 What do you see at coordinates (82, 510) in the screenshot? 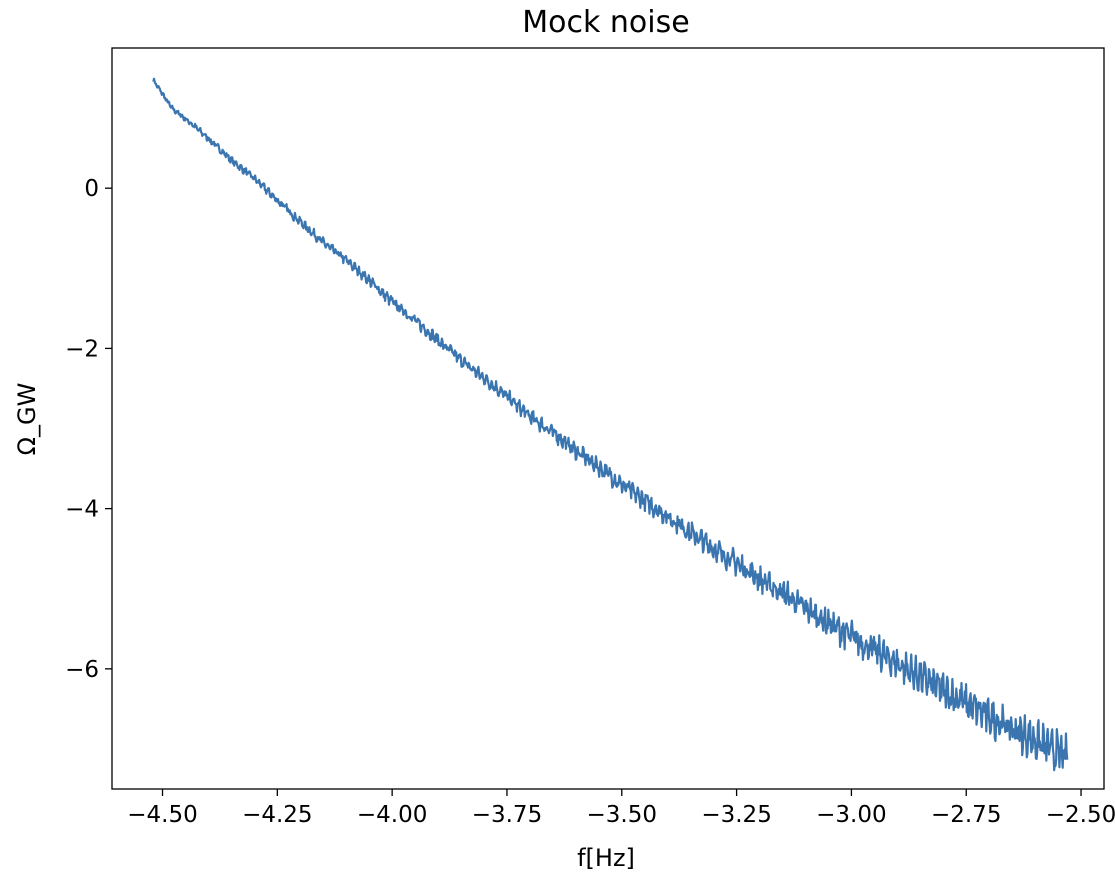
I see `y-tick-label: −4` at bounding box center [82, 510].